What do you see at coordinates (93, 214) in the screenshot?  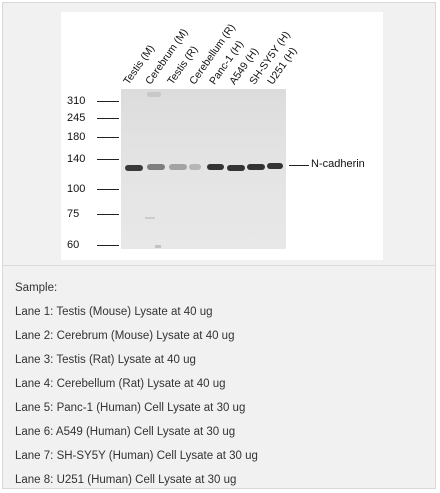 I see `marker-75: 75` at bounding box center [93, 214].